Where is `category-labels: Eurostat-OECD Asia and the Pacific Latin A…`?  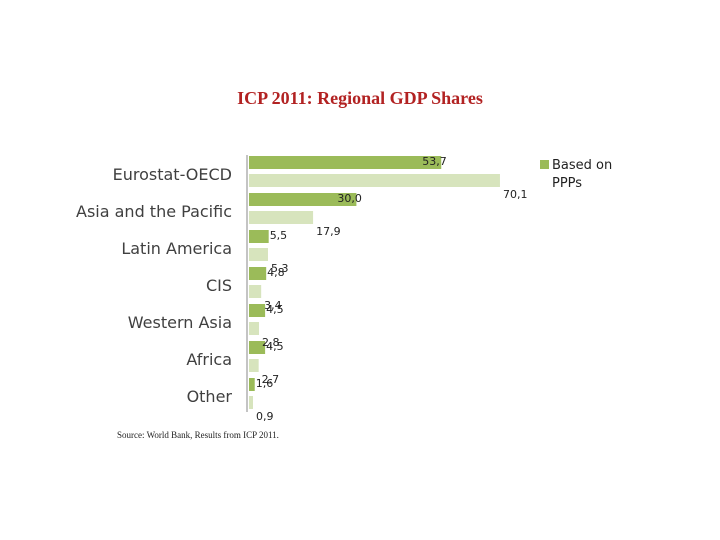
category-labels: Eurostat-OECD Asia and the Pacific Latin A… is located at coordinates (154, 285).